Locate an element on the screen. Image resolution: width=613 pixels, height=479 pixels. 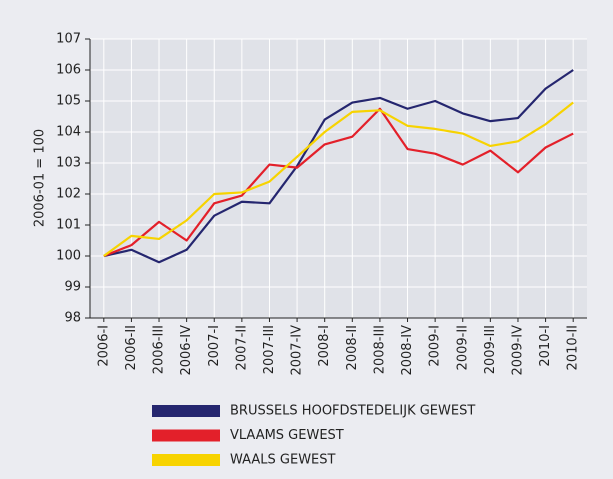
x-tick-label: 2006-II is located at coordinates (131, 347).